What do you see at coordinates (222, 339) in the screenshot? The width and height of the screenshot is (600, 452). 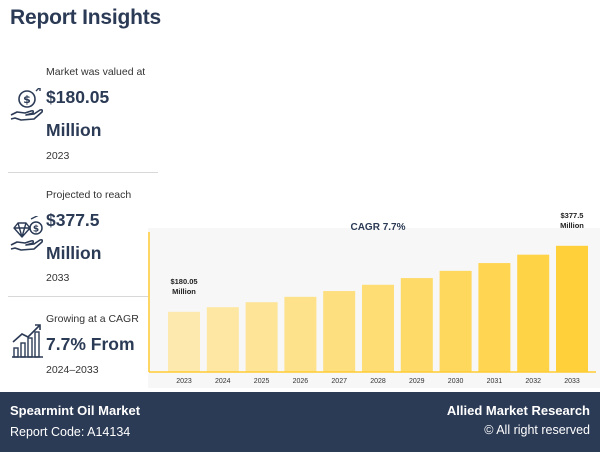 I see `bar-2024` at bounding box center [222, 339].